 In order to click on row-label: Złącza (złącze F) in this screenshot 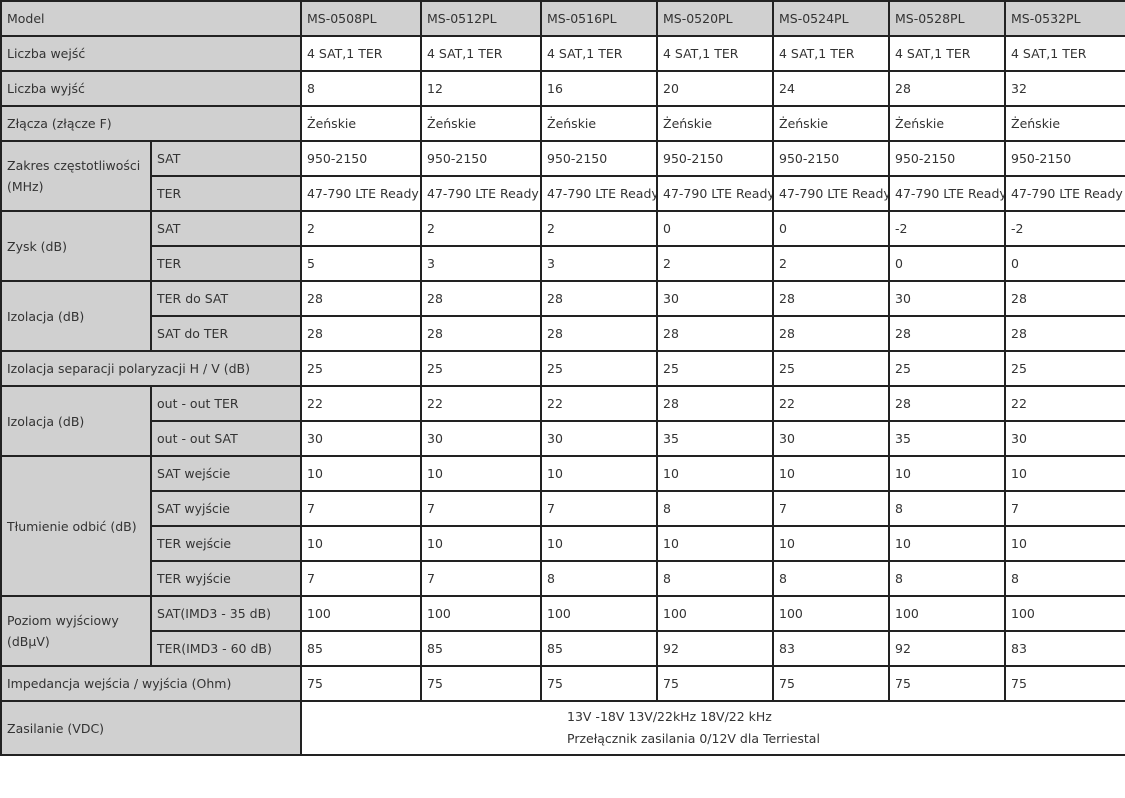, I will do `click(151, 123)`.